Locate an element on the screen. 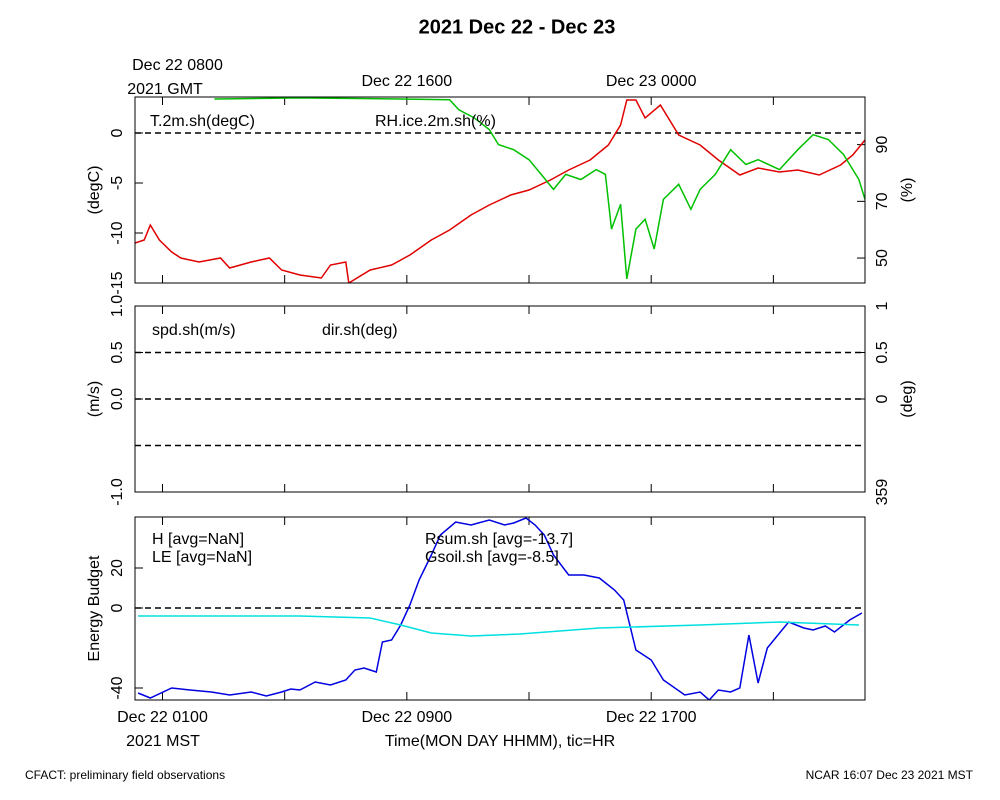 The width and height of the screenshot is (1000, 800). x-tick-label: Dec 22 0100 is located at coordinates (162, 717).